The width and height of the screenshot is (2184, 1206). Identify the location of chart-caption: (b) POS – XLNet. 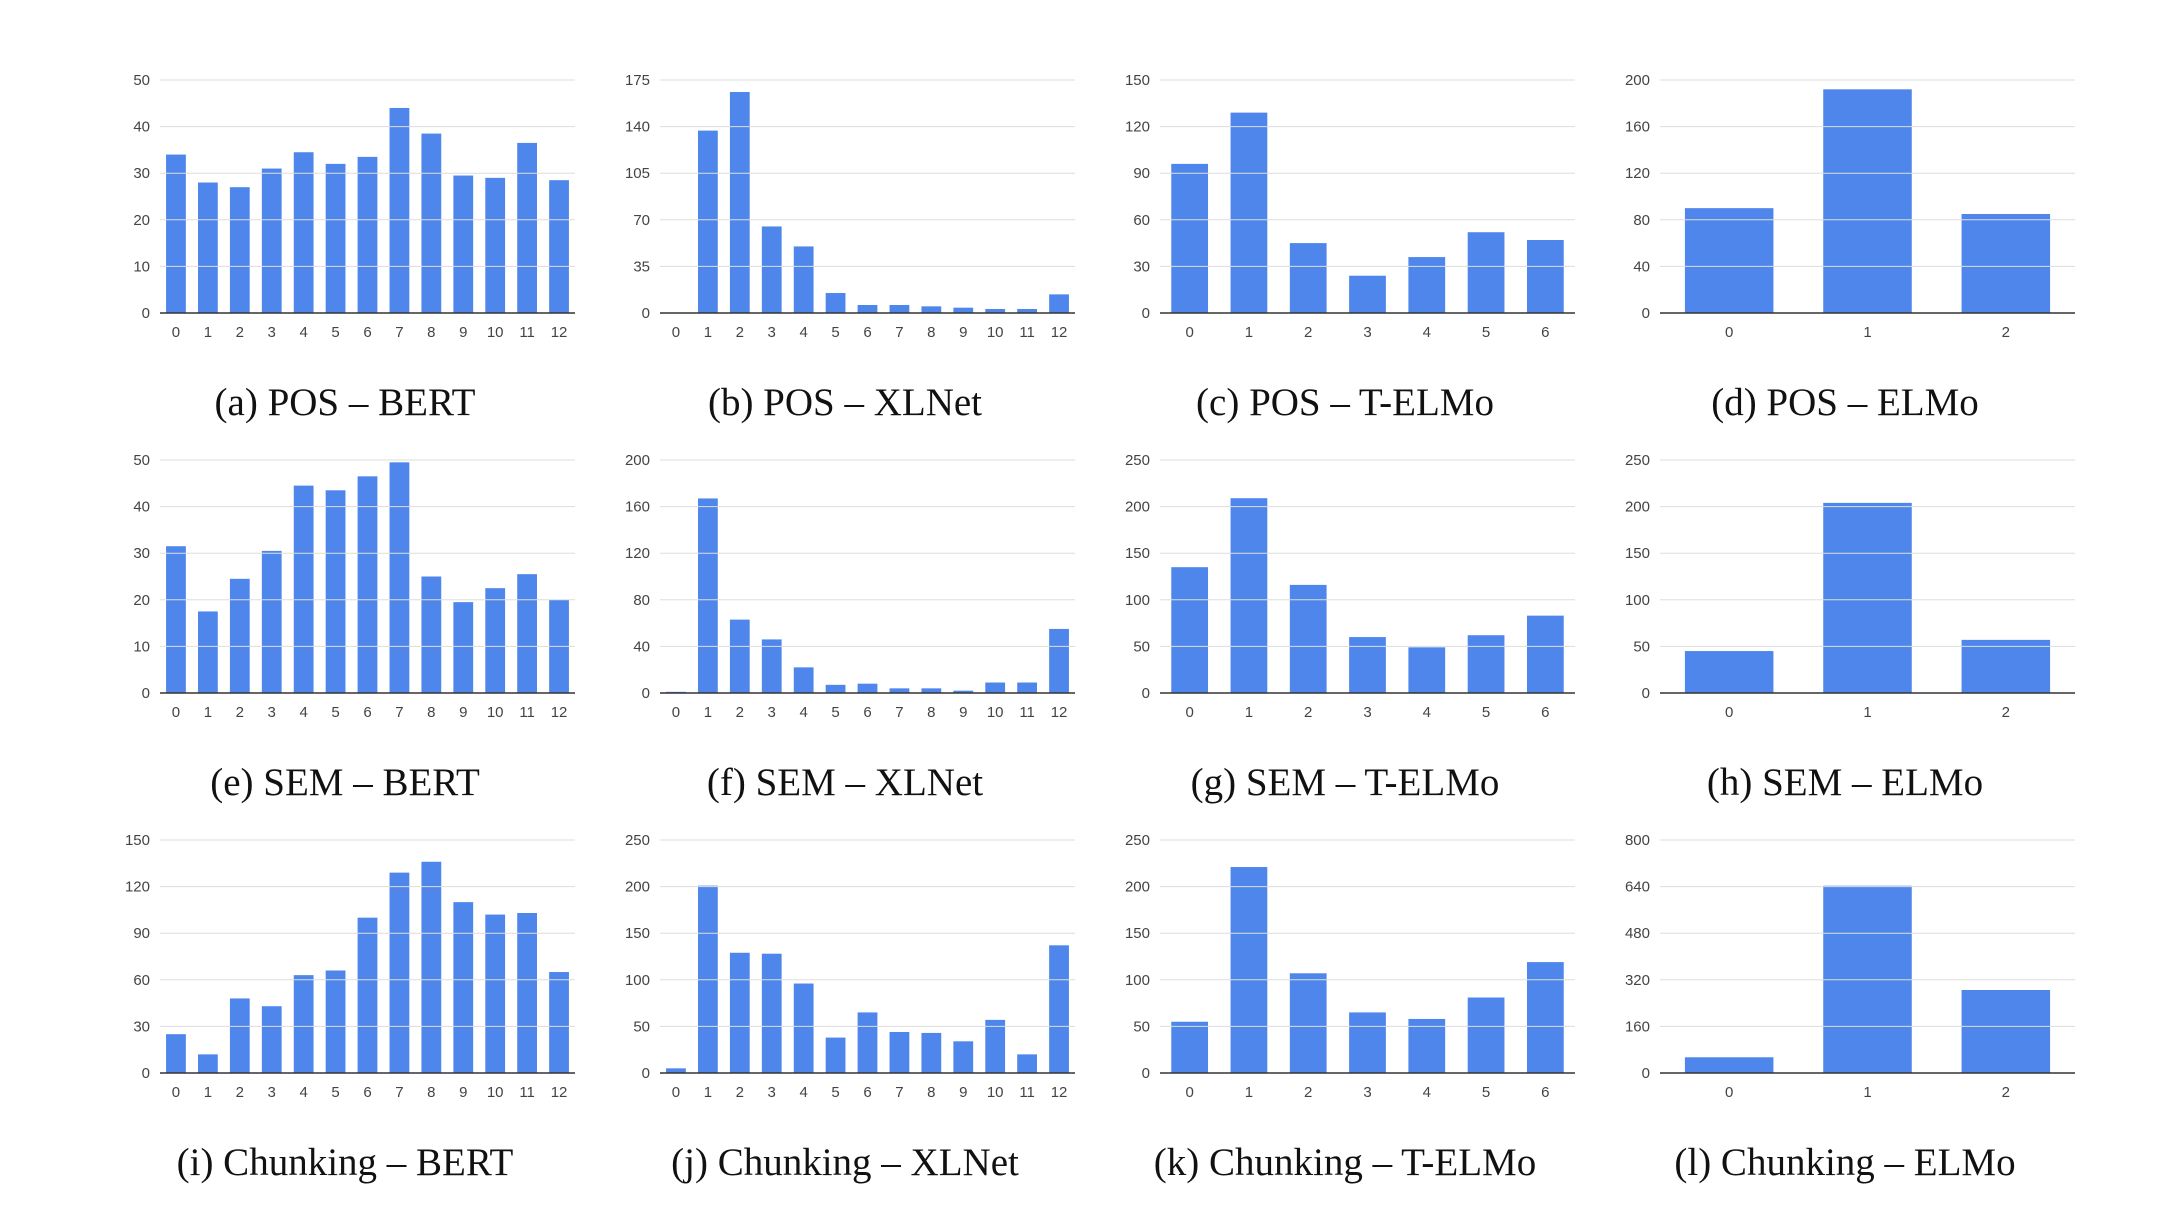
(845, 402).